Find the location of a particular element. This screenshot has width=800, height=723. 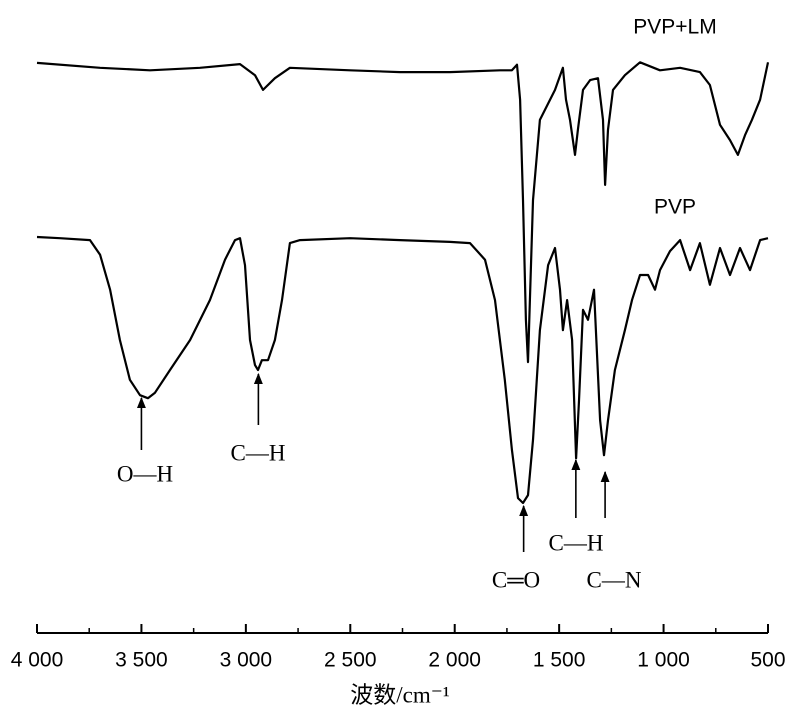

x-axis-label: 波数/cm⁻¹ is located at coordinates (400, 694).